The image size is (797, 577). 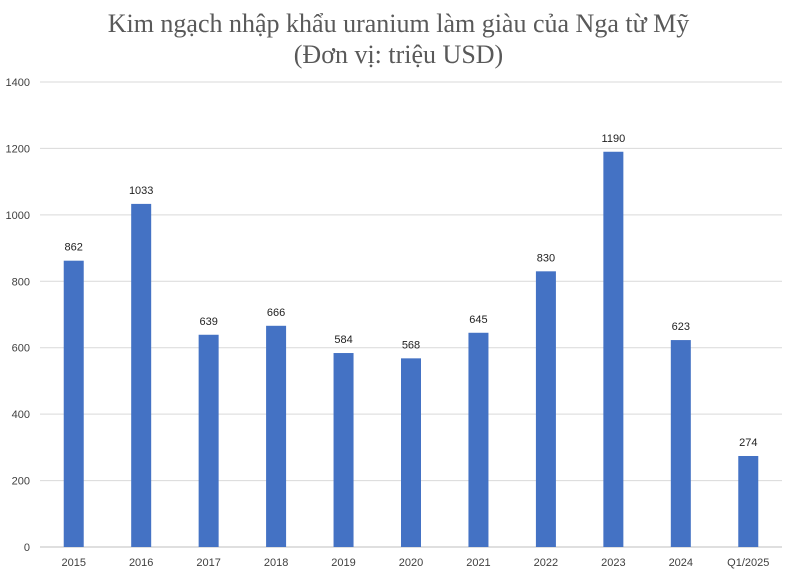 What do you see at coordinates (546, 258) in the screenshot?
I see `data-label: 830` at bounding box center [546, 258].